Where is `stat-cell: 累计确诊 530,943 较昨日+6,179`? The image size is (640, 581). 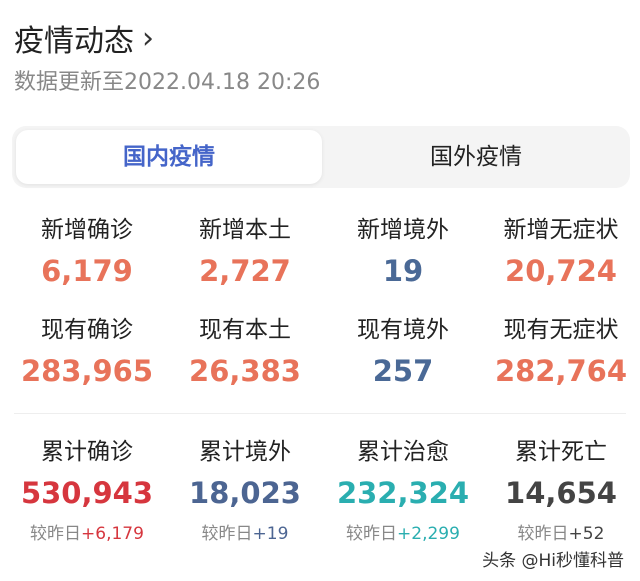
stat-cell: 累计确诊 530,943 较昨日+6,179 is located at coordinates (87, 490).